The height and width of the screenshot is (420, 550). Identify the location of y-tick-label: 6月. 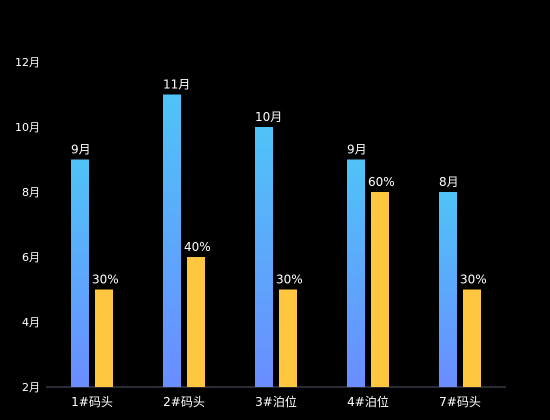
(31, 257).